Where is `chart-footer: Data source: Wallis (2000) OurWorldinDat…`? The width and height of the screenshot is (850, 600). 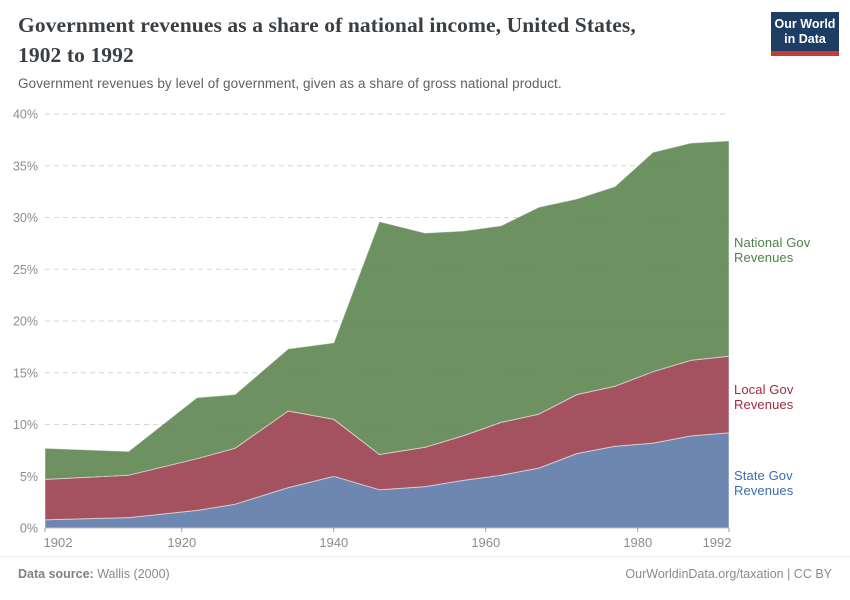 chart-footer: Data source: Wallis (2000) OurWorldinDat… is located at coordinates (425, 578).